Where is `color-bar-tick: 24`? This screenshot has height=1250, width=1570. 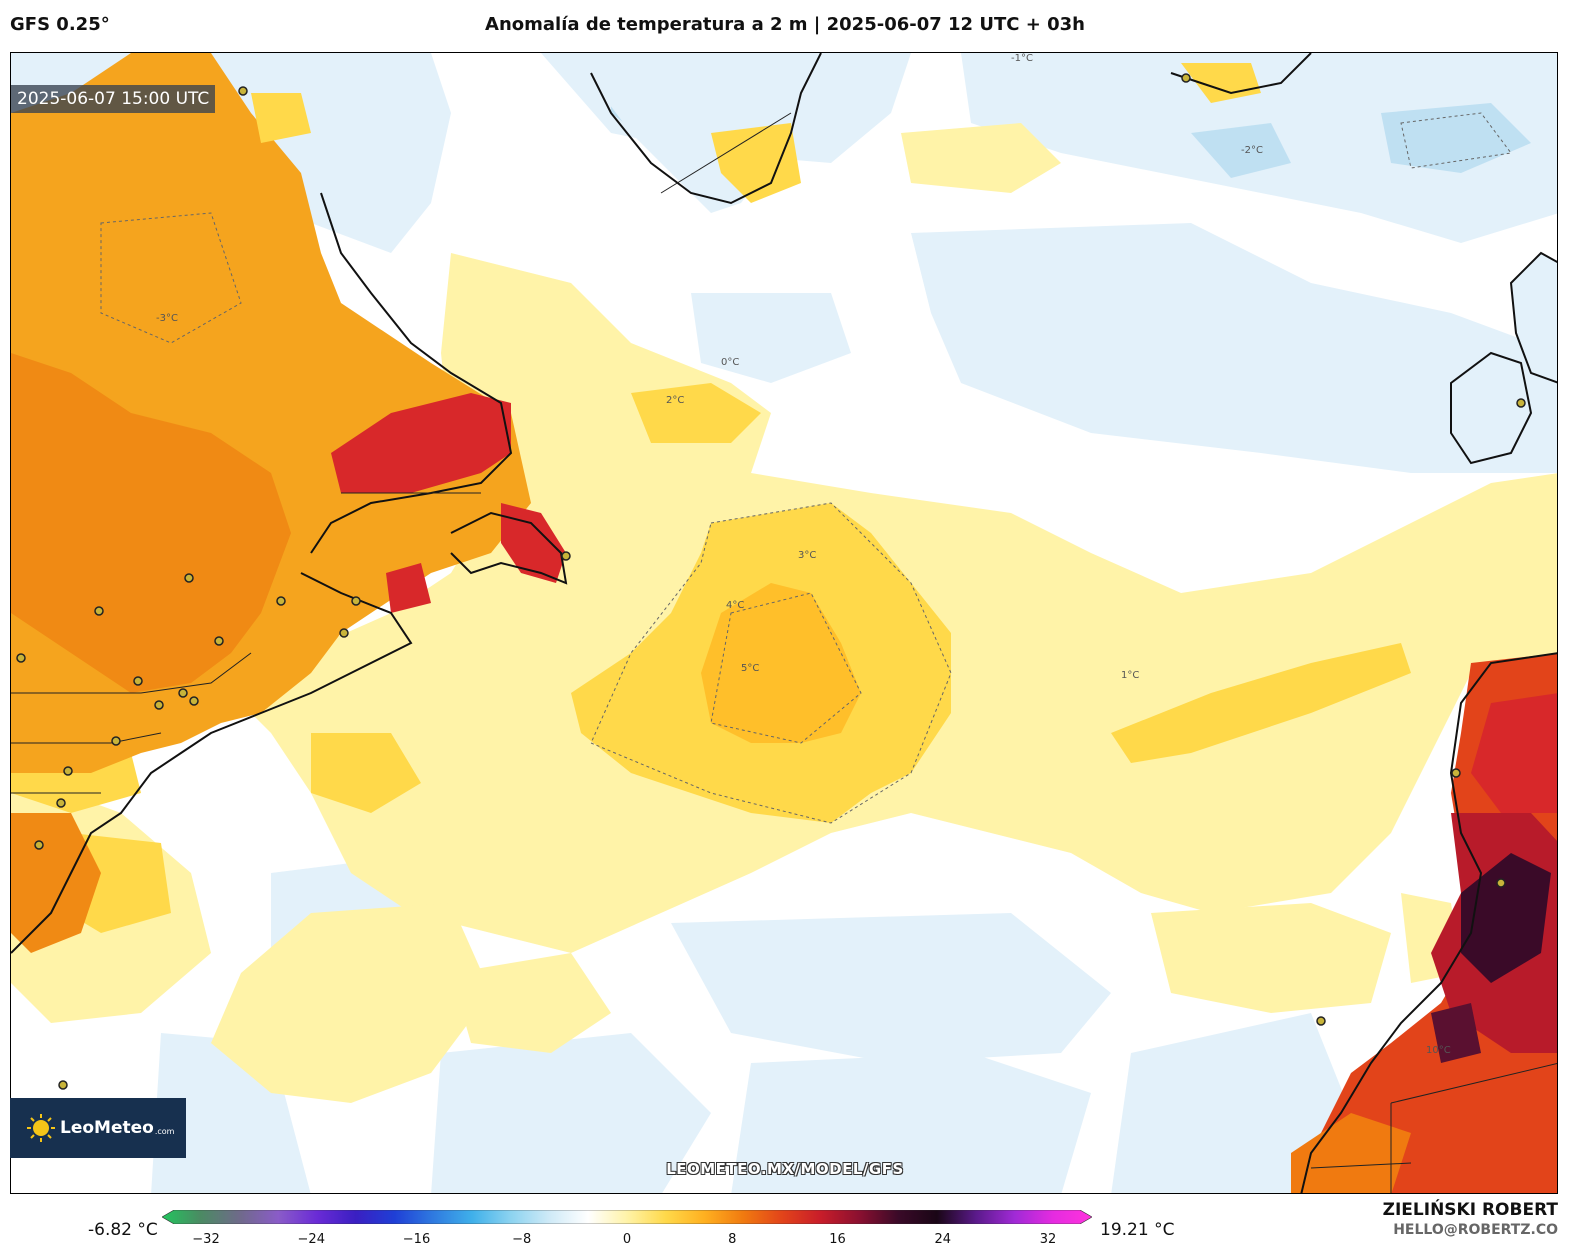
color-bar-tick: 24 is located at coordinates (943, 1239).